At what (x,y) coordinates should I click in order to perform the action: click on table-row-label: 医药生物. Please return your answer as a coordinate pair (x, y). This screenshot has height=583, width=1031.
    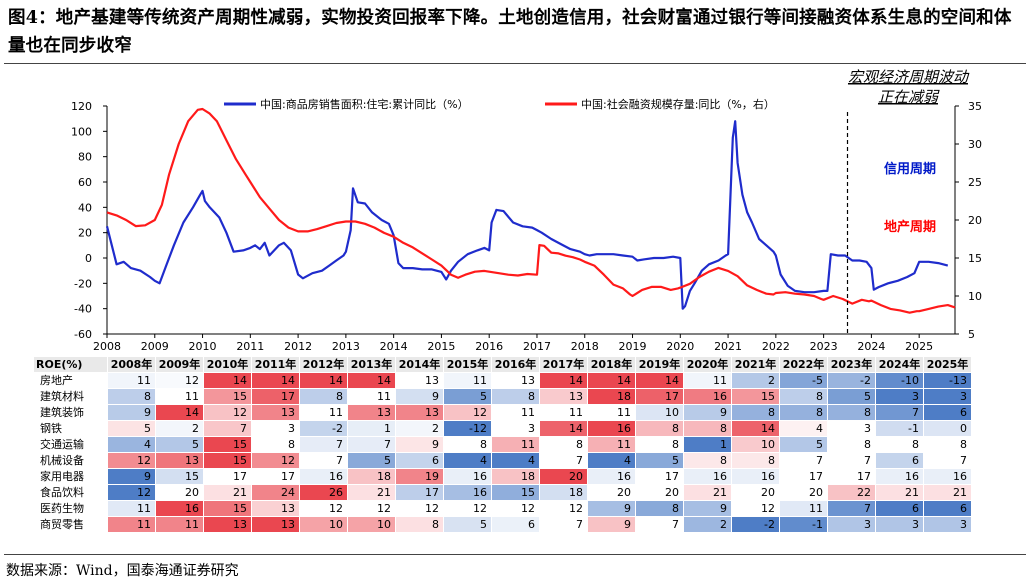
    Looking at the image, I should click on (70, 508).